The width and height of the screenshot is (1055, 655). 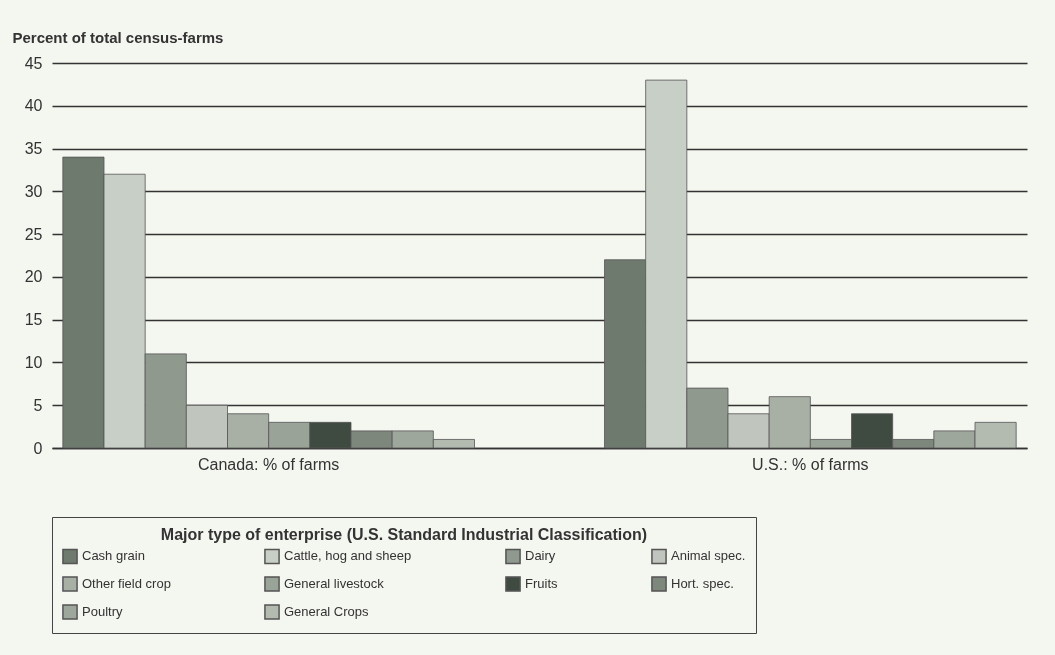 I want to click on legend-label: General livestock, so click(x=334, y=583).